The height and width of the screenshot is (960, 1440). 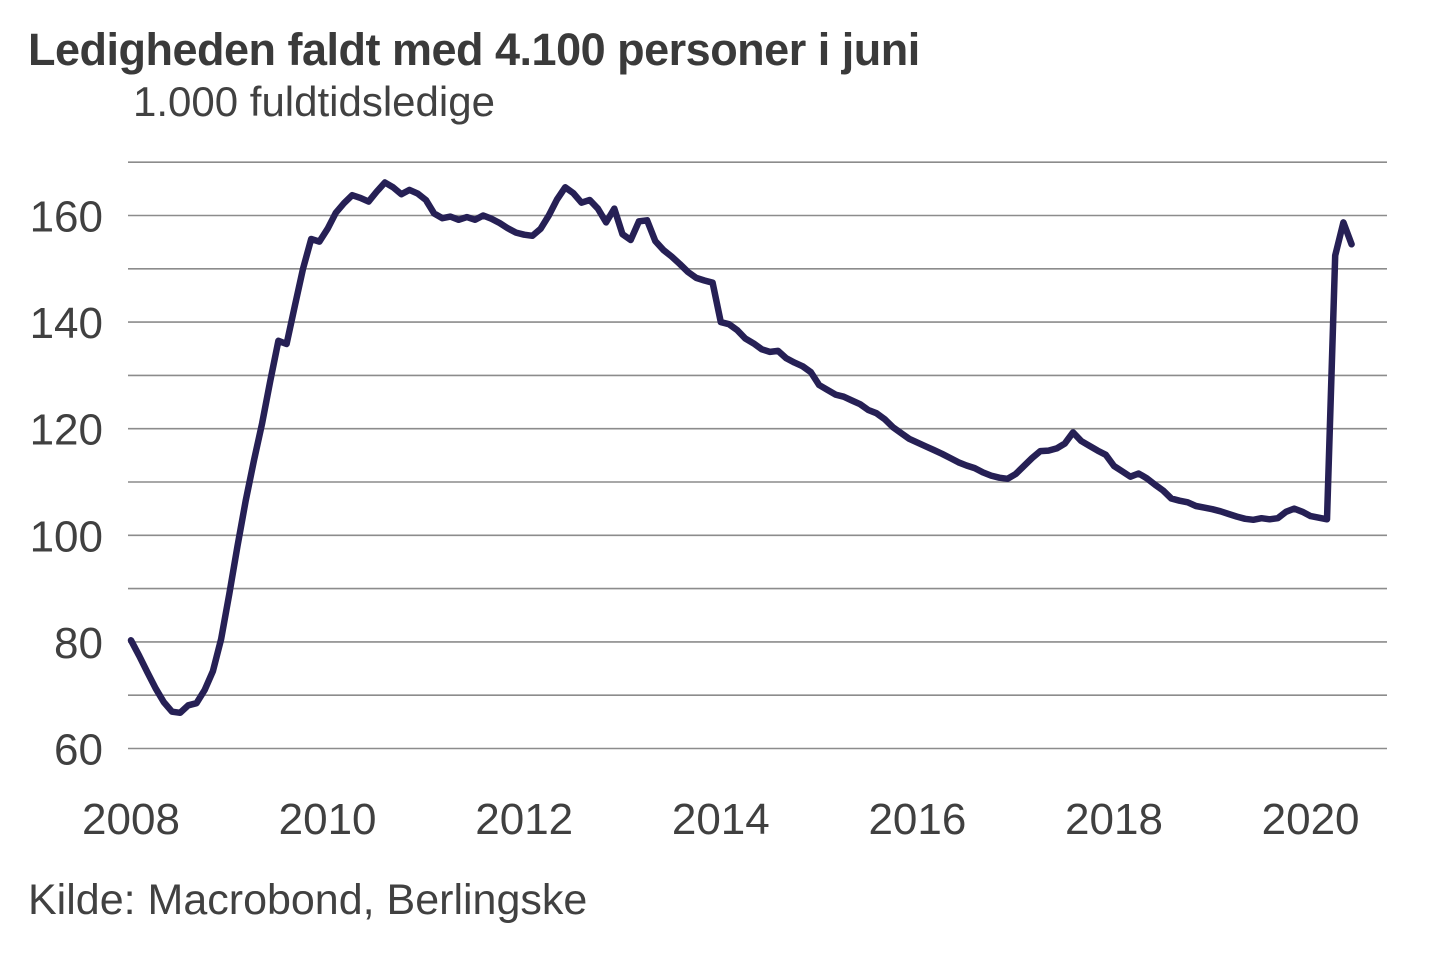 I want to click on y-tick-label: 100, so click(x=66, y=536).